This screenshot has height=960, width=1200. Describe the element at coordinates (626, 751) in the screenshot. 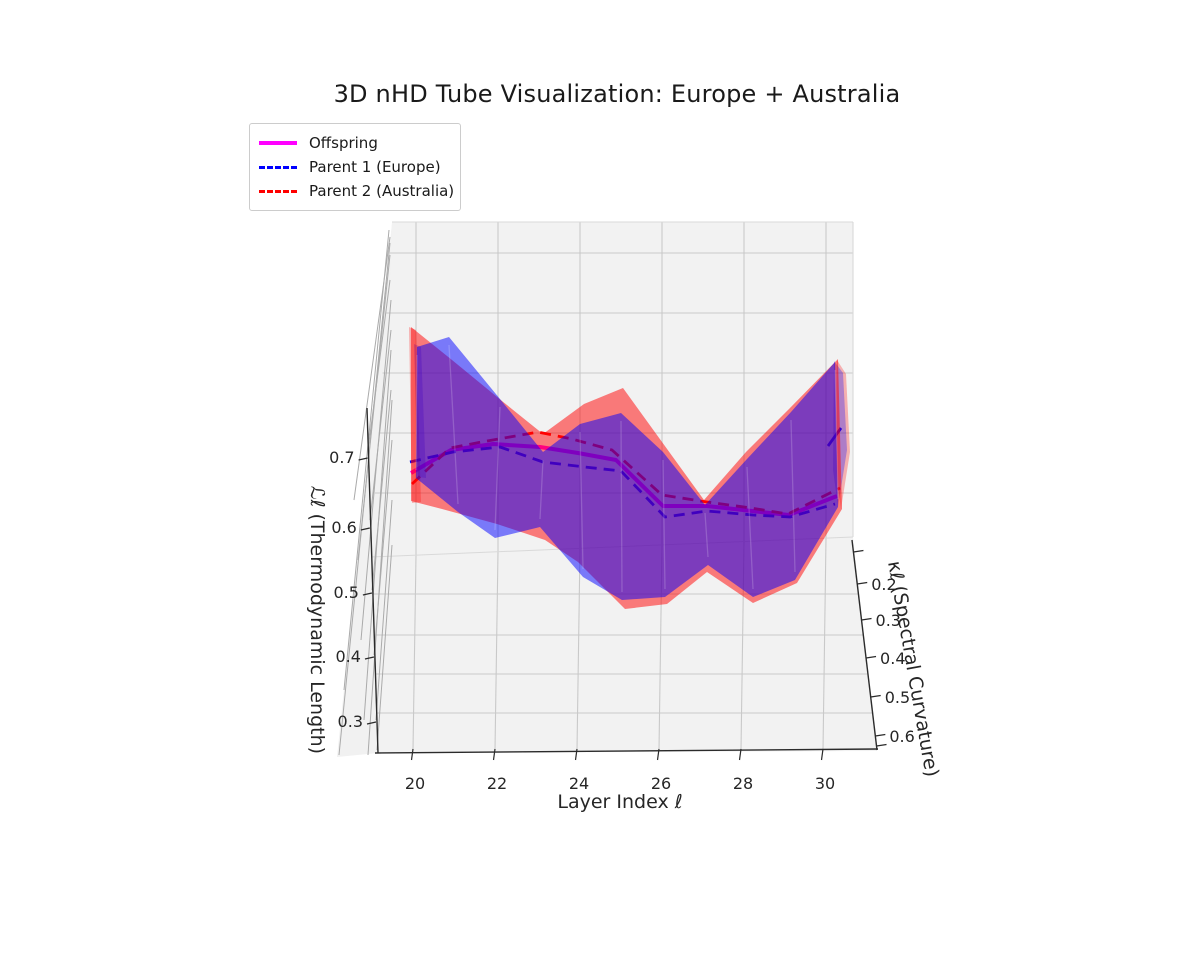

I see `x-axis-spine` at that location.